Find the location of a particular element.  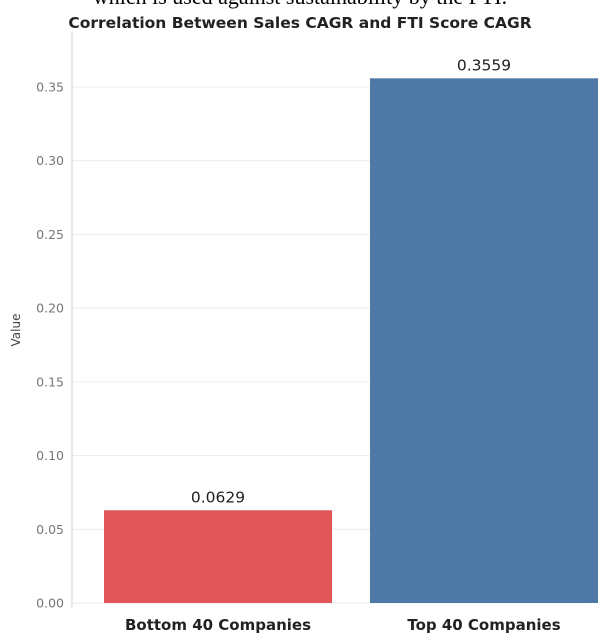

y-tick-label: 0.15 is located at coordinates (50, 381).